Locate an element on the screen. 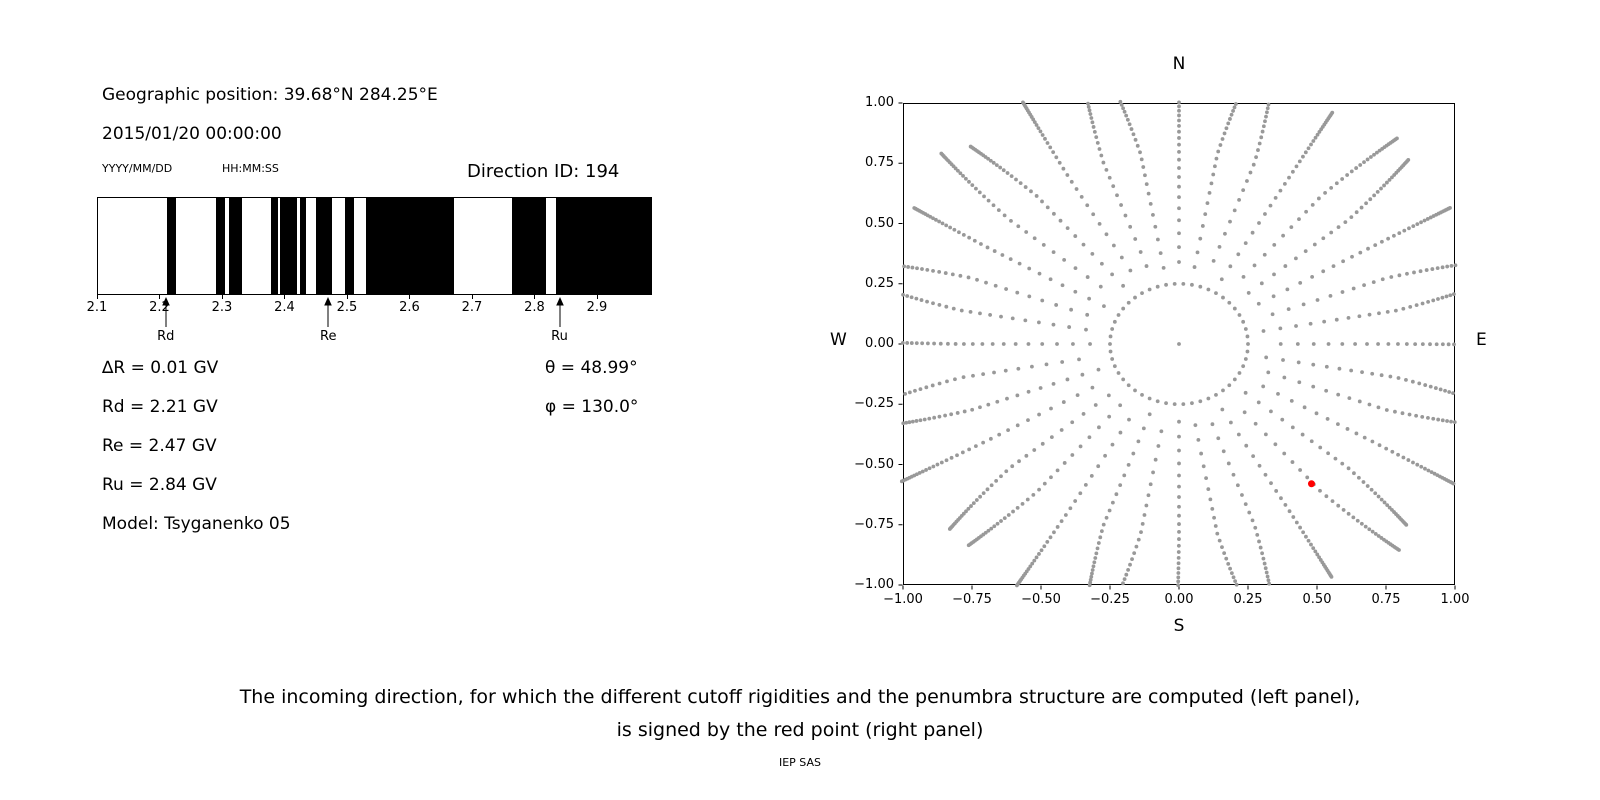  y-tick-label: 0.50 is located at coordinates (879, 223).